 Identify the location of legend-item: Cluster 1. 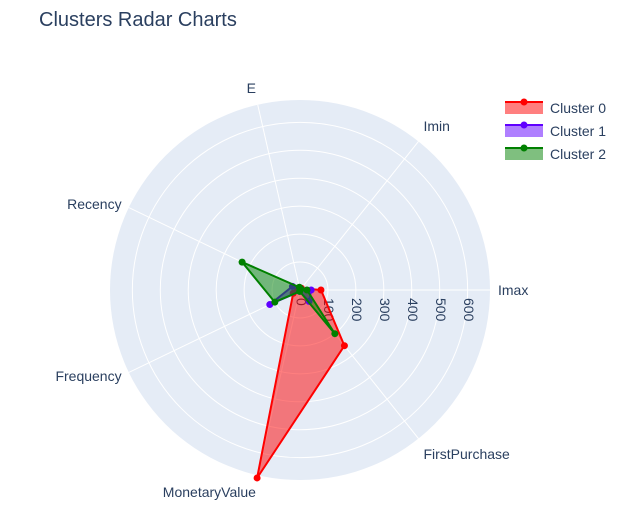
(555, 131).